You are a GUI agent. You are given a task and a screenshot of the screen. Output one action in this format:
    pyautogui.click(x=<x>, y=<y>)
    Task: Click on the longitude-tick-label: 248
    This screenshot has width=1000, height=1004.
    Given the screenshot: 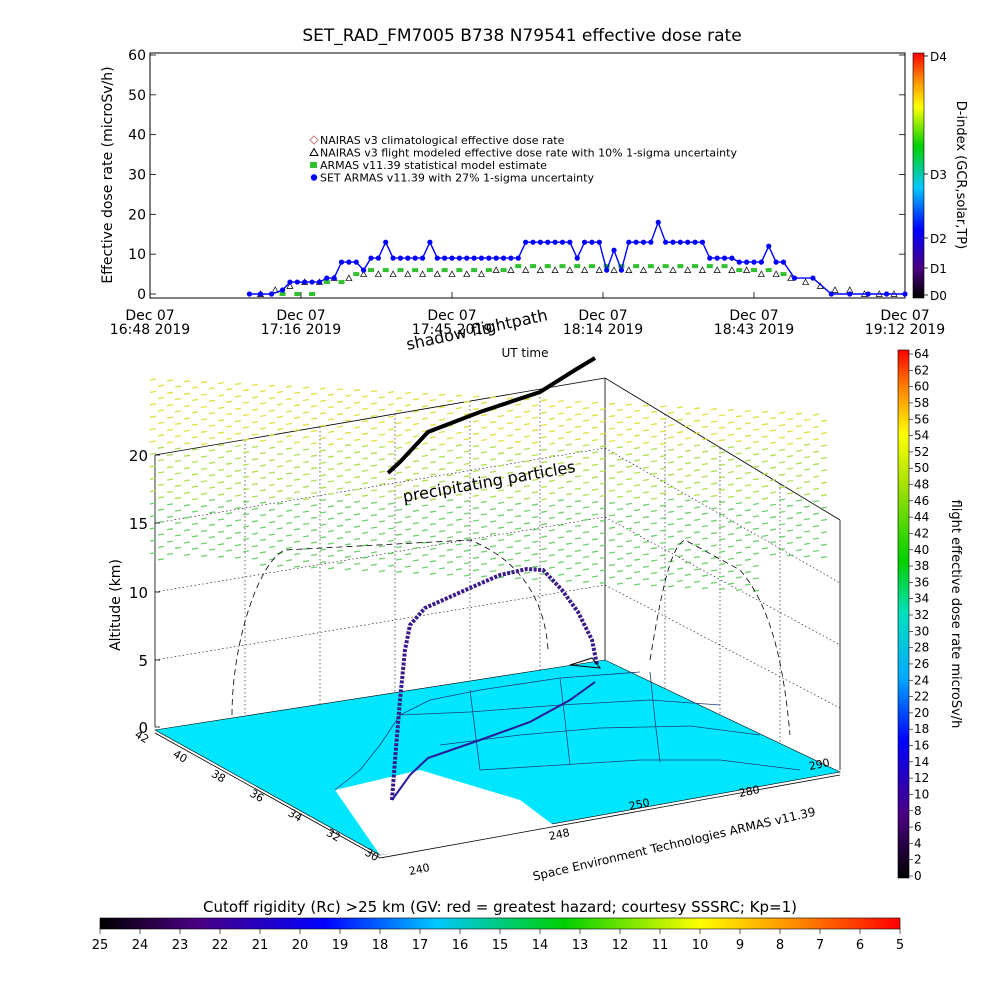 What is the action you would take?
    pyautogui.click(x=559, y=834)
    